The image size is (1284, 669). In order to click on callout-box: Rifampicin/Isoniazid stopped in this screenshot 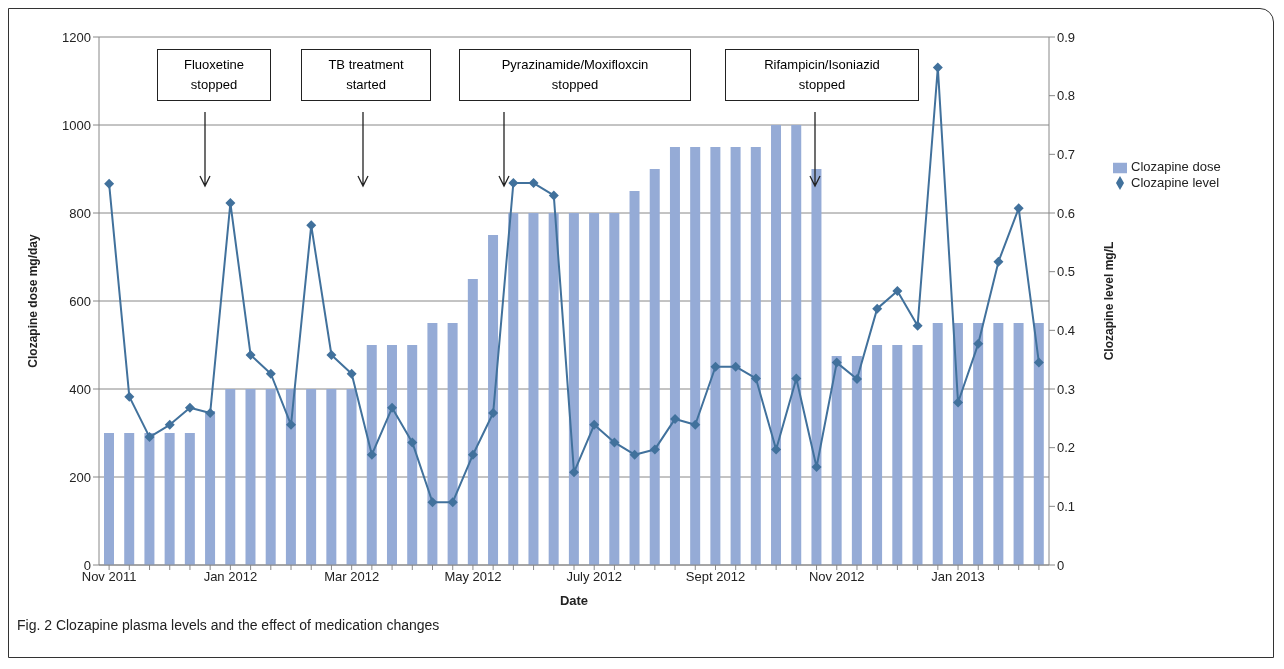, I will do `click(822, 75)`.